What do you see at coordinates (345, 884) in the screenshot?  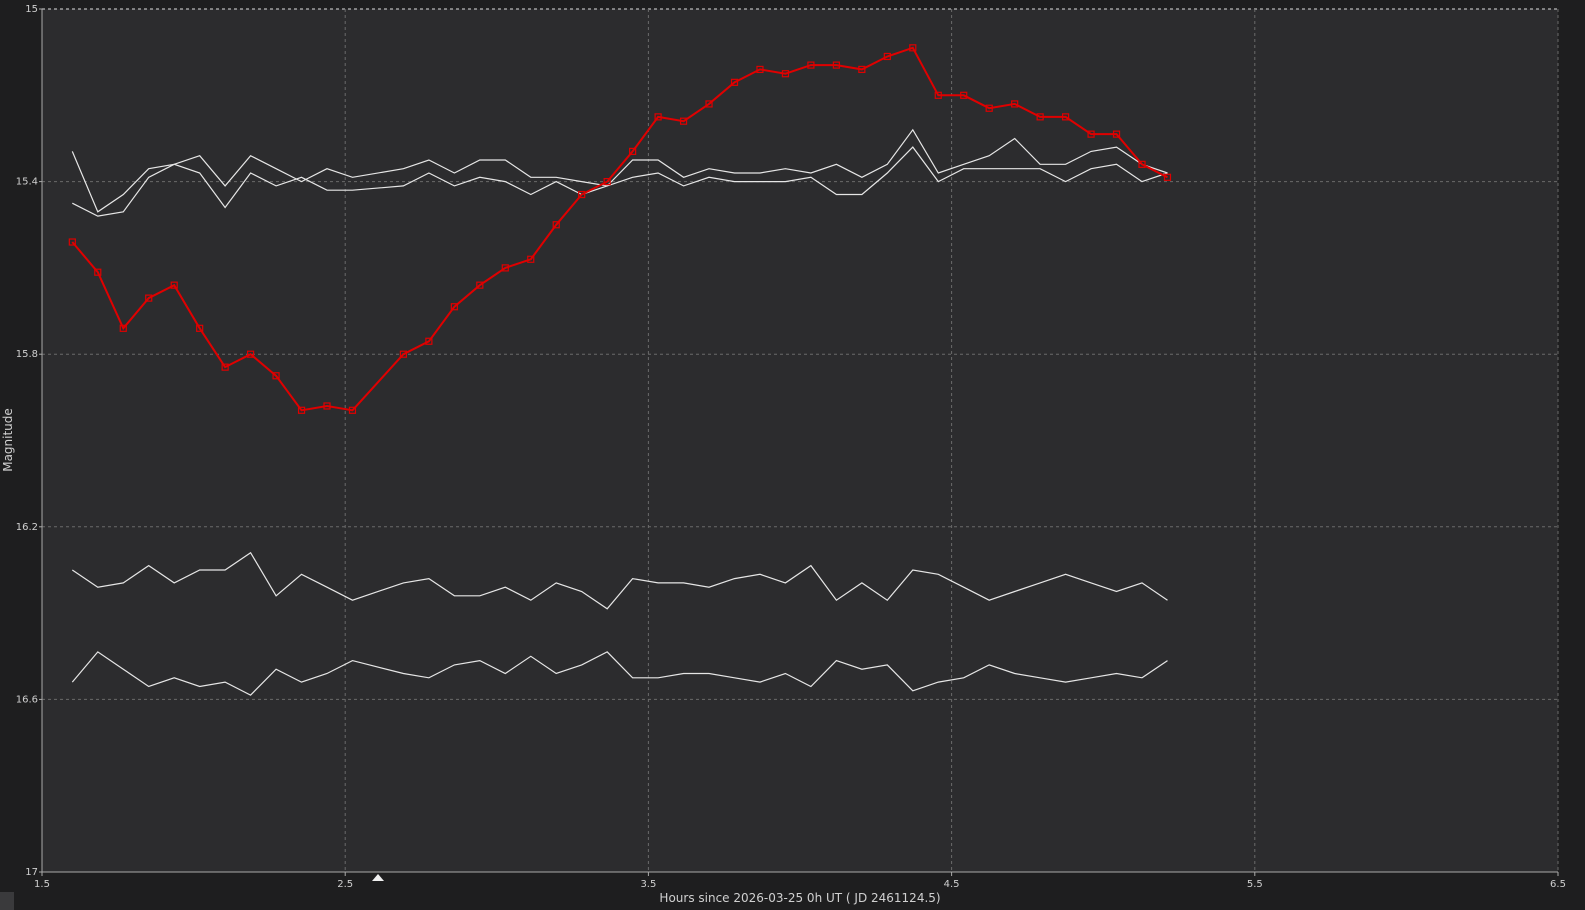 I see `x-tick-label: 2.5` at bounding box center [345, 884].